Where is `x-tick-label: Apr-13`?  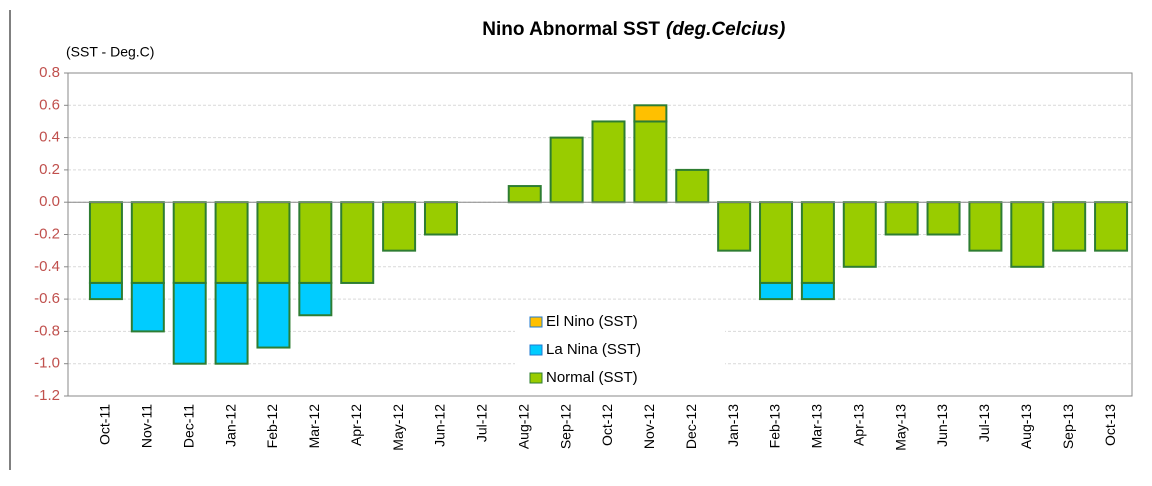
x-tick-label: Apr-13 is located at coordinates (858, 425).